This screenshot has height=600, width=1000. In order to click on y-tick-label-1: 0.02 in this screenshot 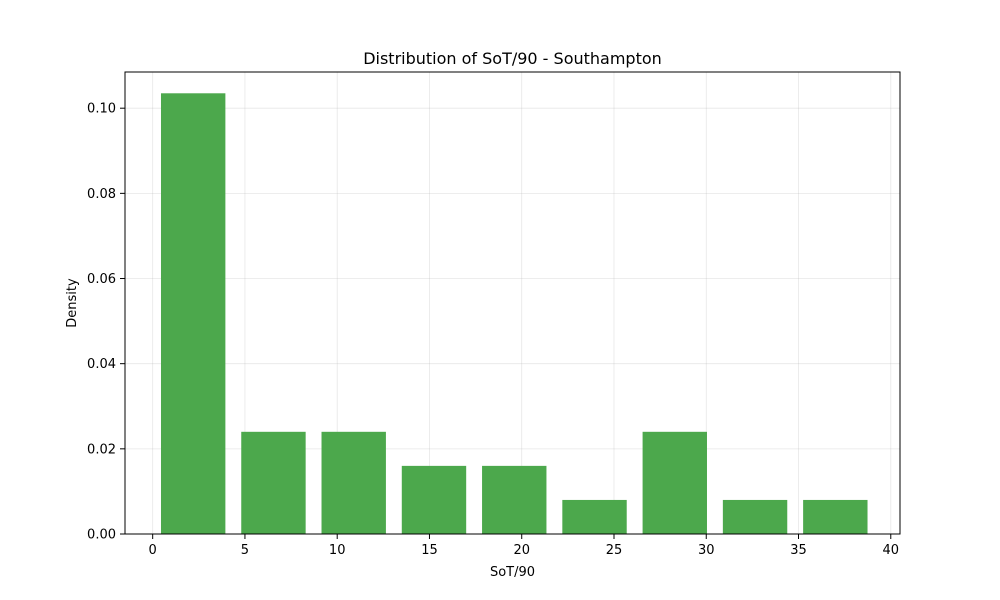, I will do `click(101, 449)`.